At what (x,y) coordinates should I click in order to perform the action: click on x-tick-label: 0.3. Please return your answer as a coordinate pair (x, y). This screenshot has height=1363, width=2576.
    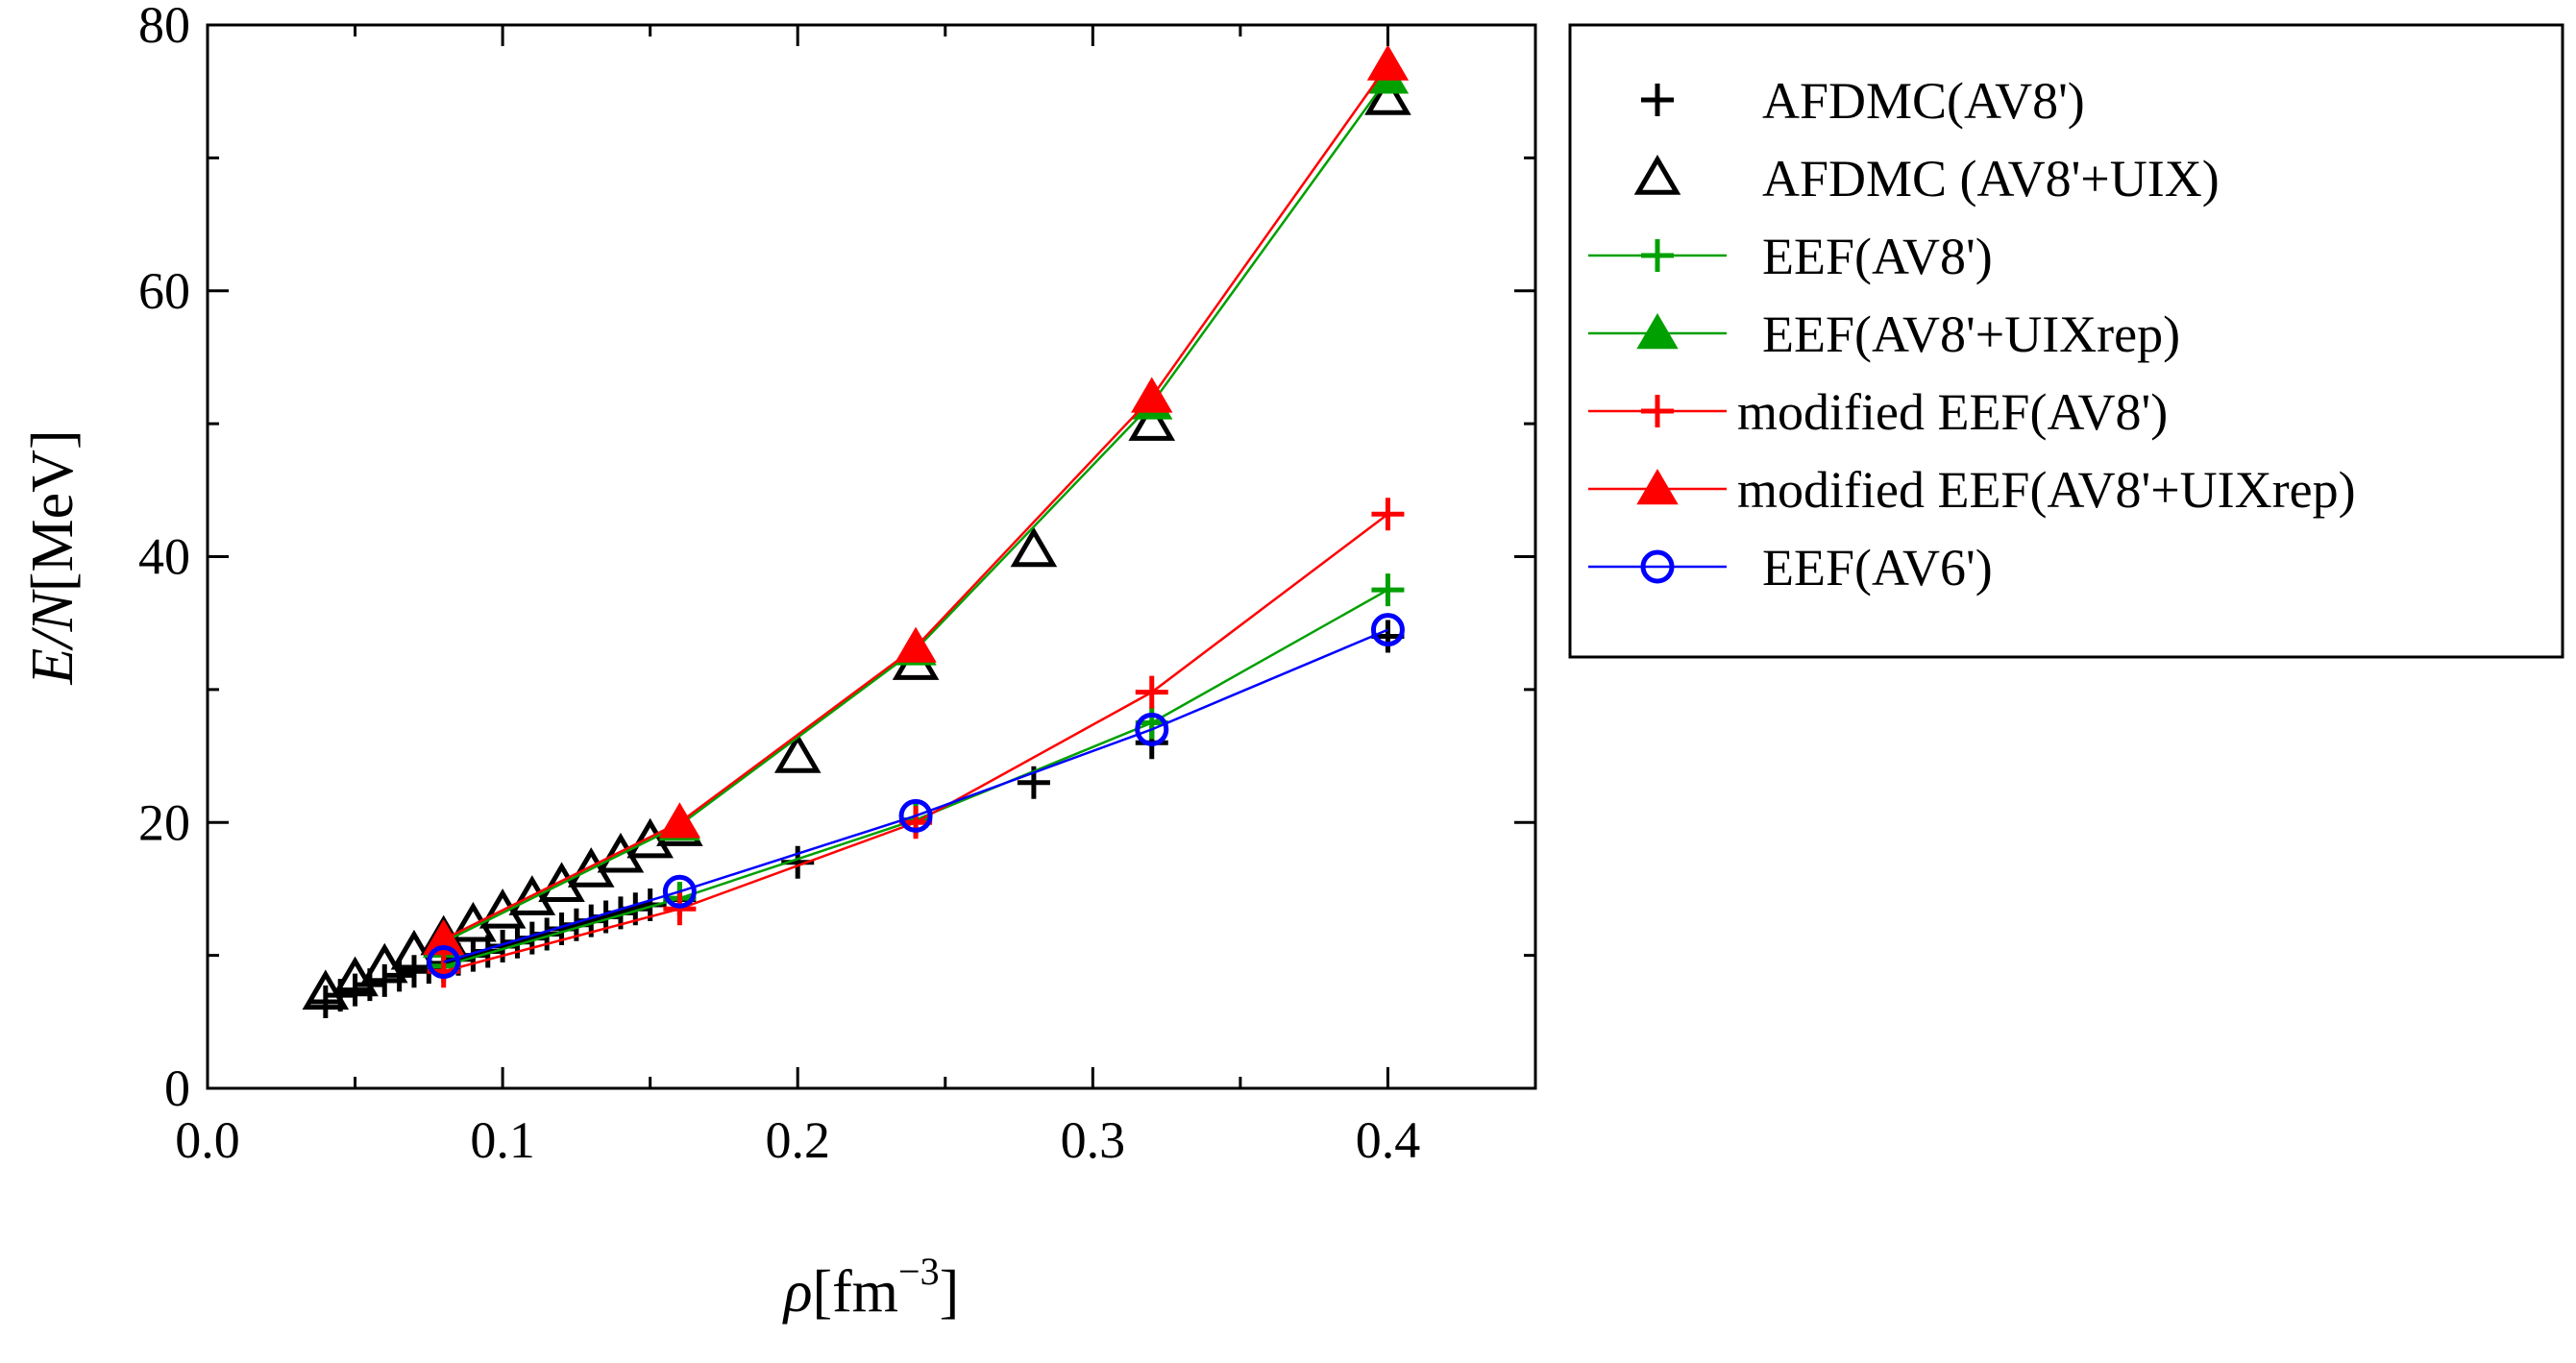
    Looking at the image, I should click on (1093, 1140).